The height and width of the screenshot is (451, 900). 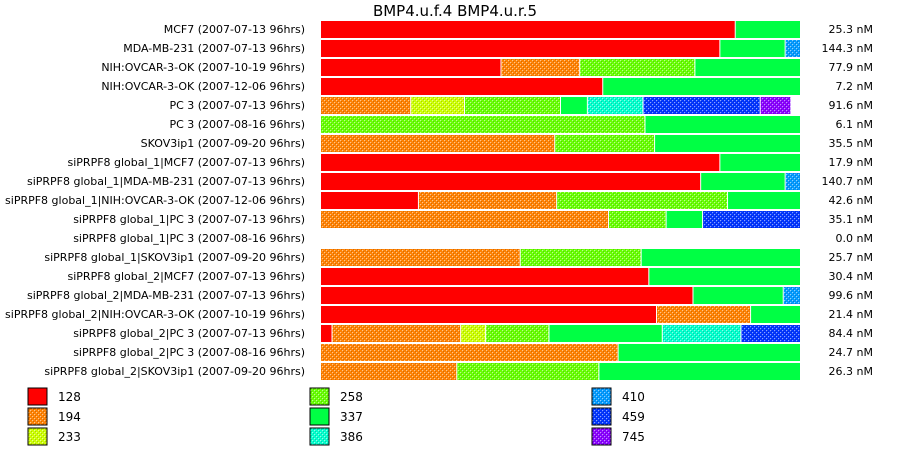 I want to click on row-label: PC 3 (2007-08-16 96hrs), so click(x=237, y=124).